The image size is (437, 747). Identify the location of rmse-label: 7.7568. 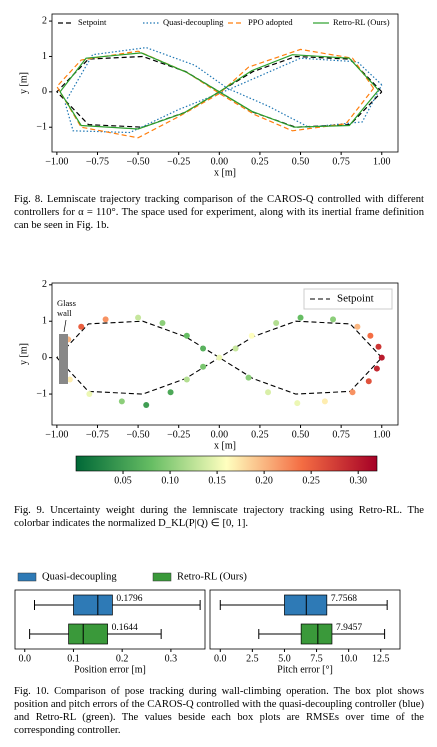
(344, 599).